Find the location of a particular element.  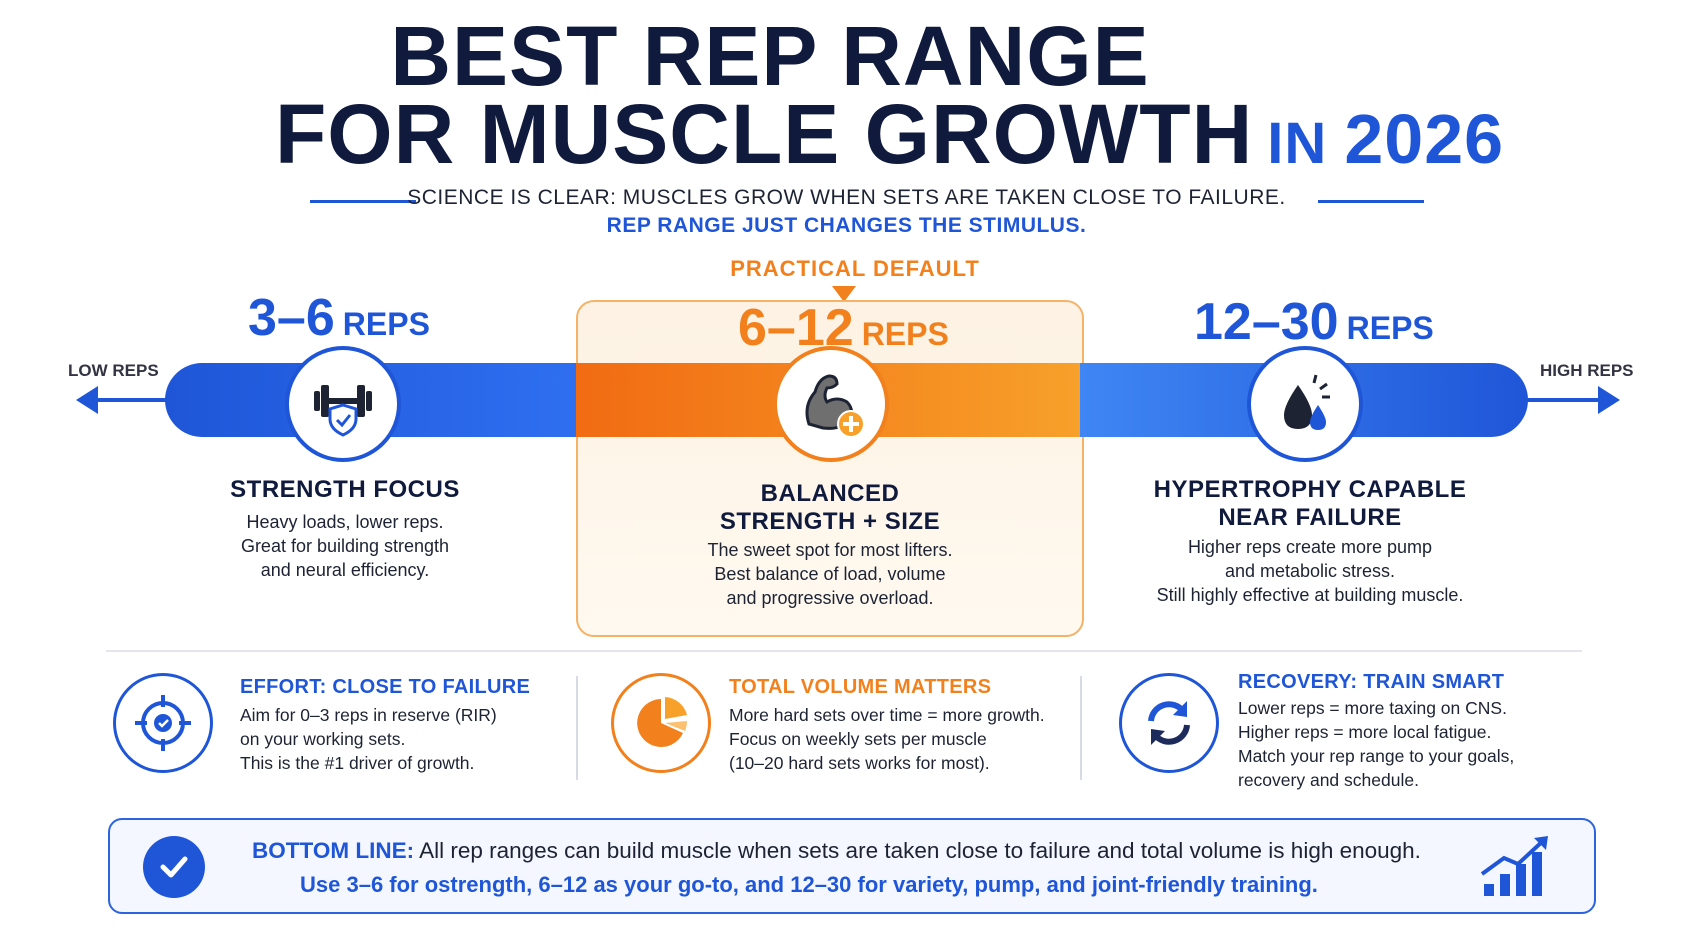

low-arrow-shaft is located at coordinates (125, 400).